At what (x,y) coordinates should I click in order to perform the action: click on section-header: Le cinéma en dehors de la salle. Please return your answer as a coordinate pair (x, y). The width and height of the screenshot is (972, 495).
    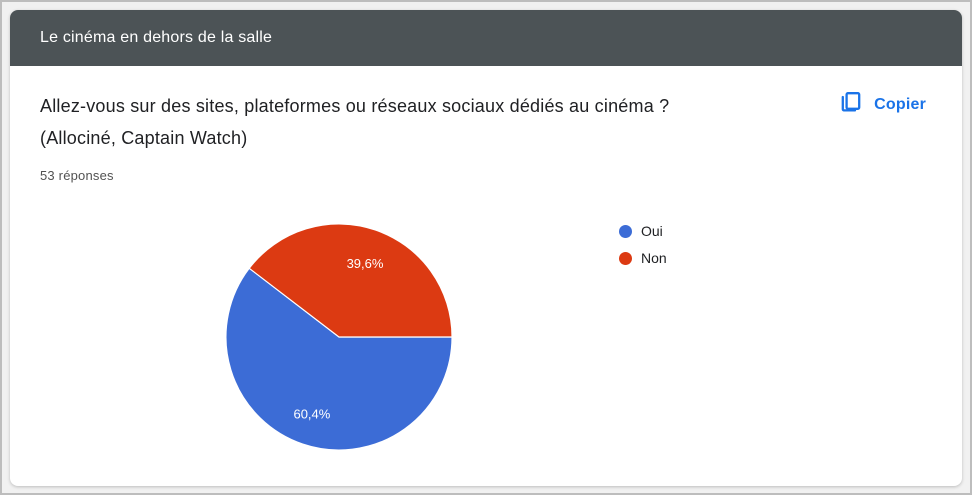
    Looking at the image, I should click on (486, 38).